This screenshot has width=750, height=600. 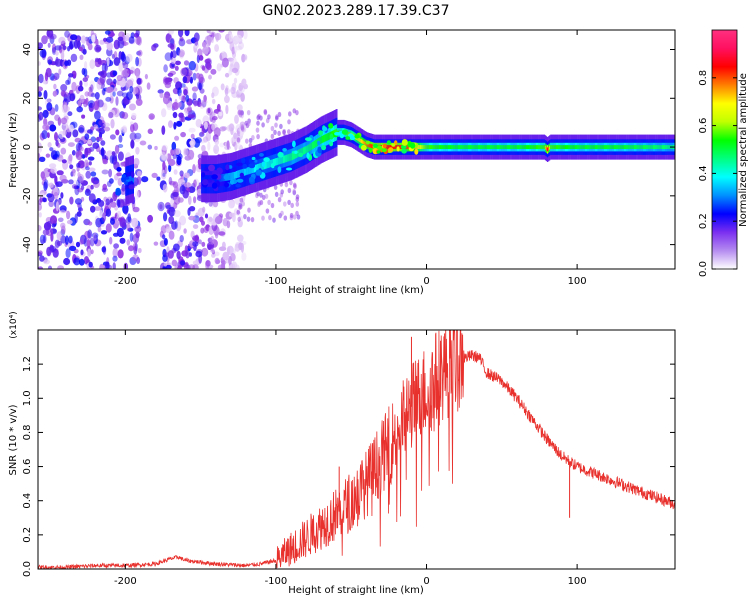 I want to click on spectrogram-y-tick-label: 0, so click(x=27, y=147).